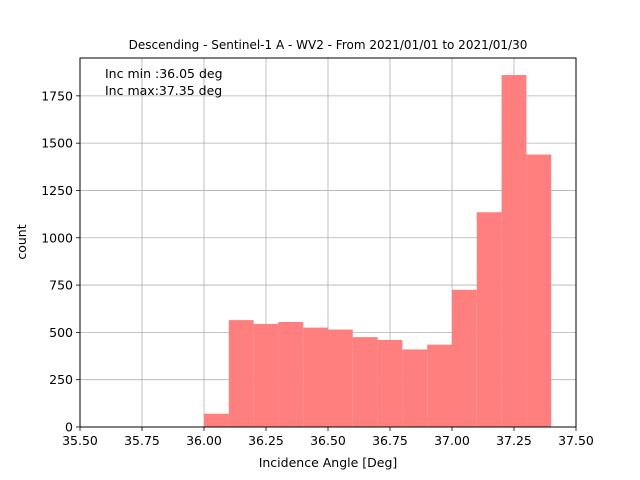  What do you see at coordinates (204, 440) in the screenshot?
I see `x-tick-label-2: 36.00` at bounding box center [204, 440].